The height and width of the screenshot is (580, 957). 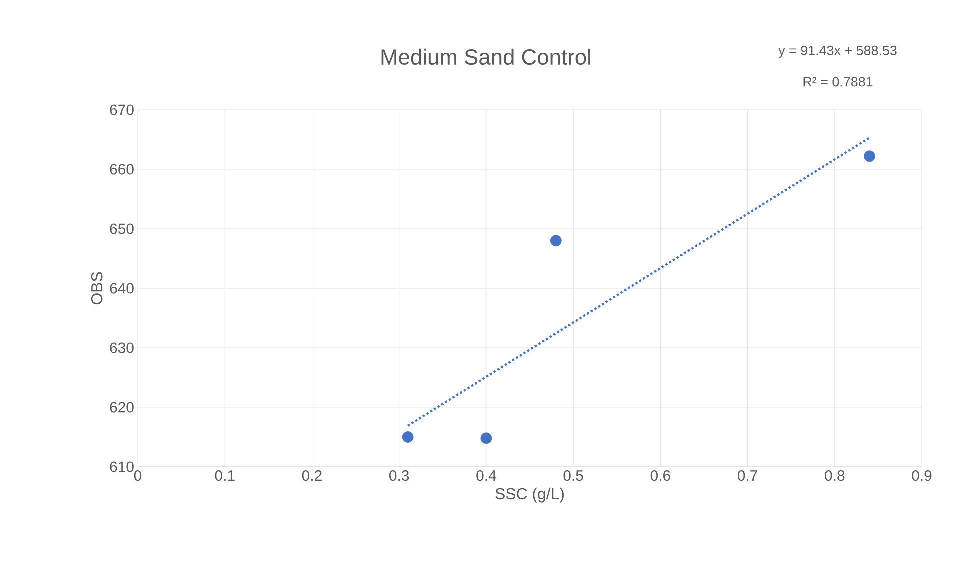 I want to click on x-axis-title: SSC (g/L), so click(x=530, y=495).